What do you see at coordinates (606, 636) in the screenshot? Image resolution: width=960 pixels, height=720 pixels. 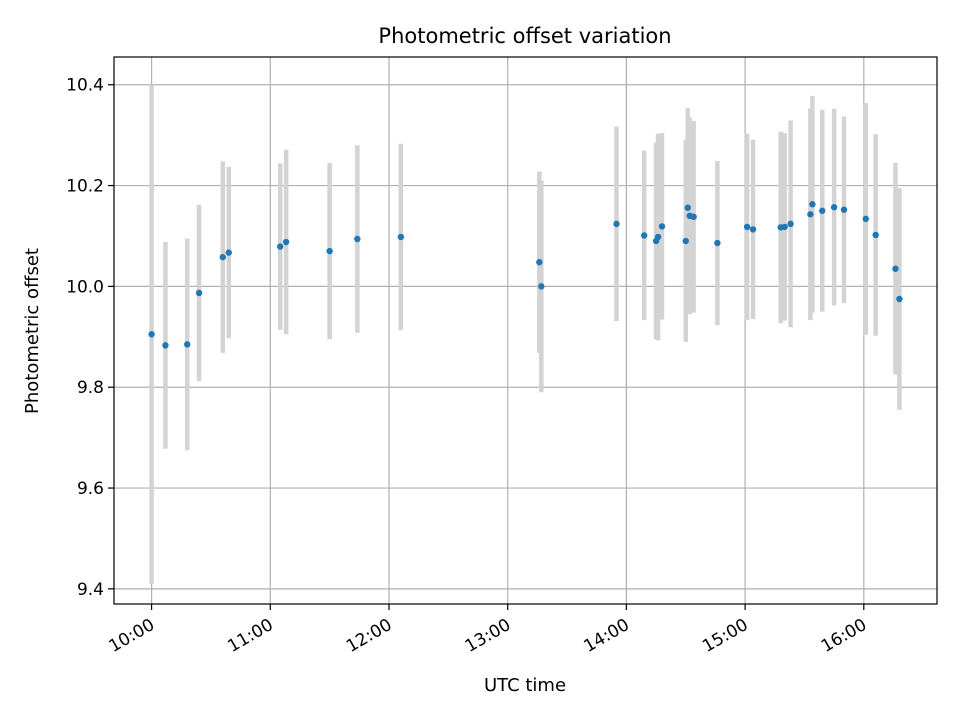 I see `x-tick-label: 14:00` at bounding box center [606, 636].